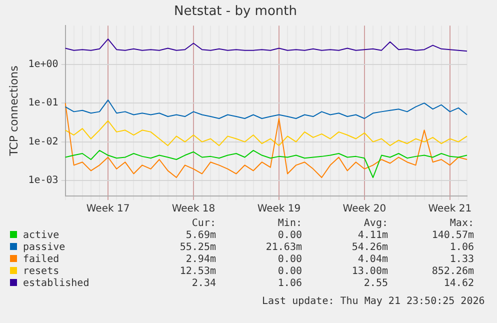 This screenshot has height=323, width=497. Describe the element at coordinates (289, 224) in the screenshot. I see `text: Min:` at that location.